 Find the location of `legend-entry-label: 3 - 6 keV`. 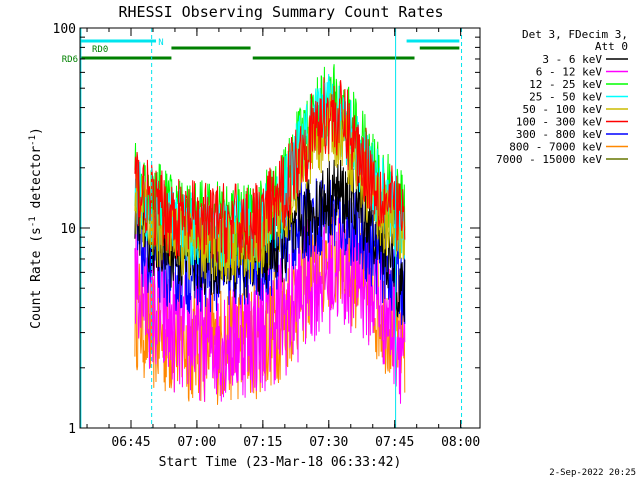

legend-entry-label: 3 - 6 keV is located at coordinates (572, 59).